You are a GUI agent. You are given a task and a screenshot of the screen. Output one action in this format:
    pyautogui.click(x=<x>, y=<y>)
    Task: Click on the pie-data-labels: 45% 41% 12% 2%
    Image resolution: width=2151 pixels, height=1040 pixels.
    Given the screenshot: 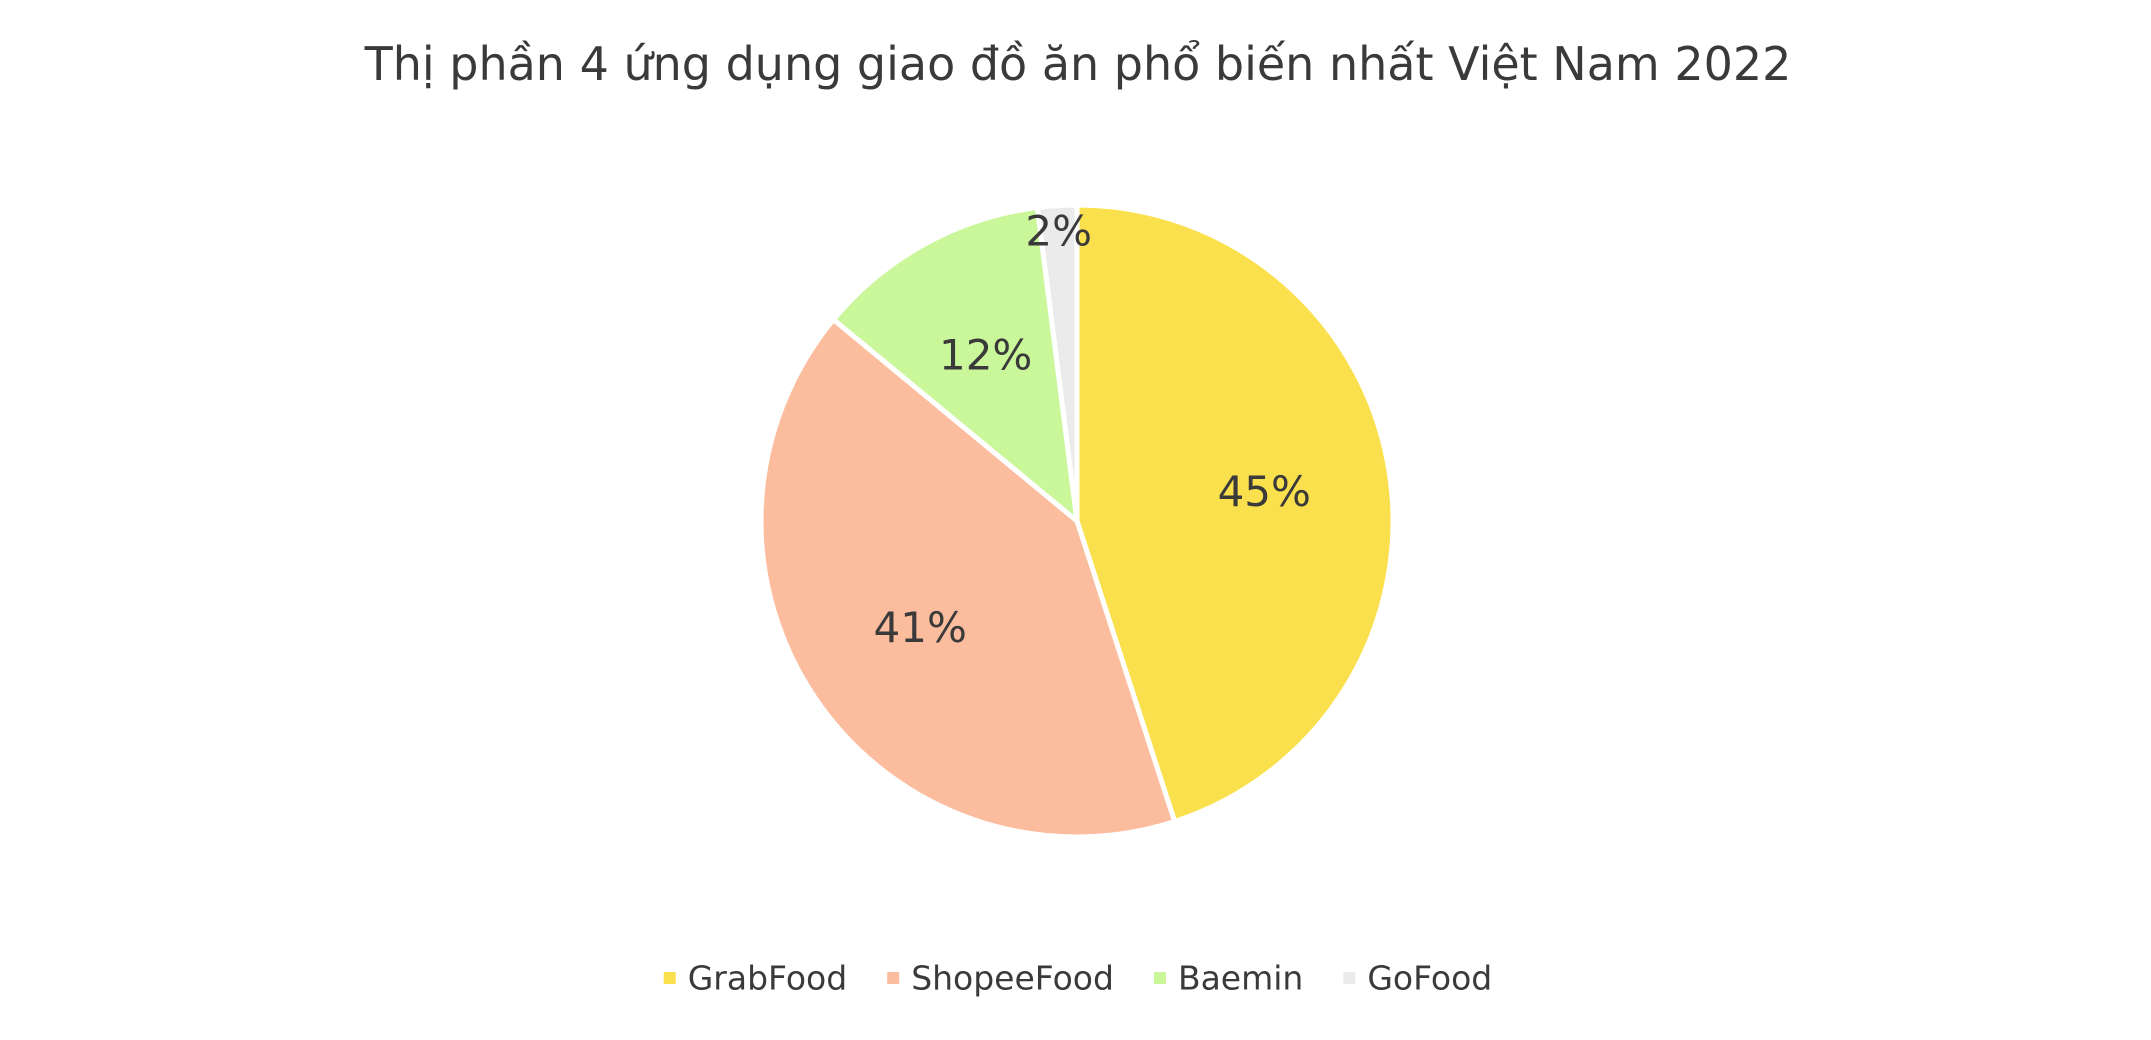 What is the action you would take?
    pyautogui.click(x=1092, y=429)
    